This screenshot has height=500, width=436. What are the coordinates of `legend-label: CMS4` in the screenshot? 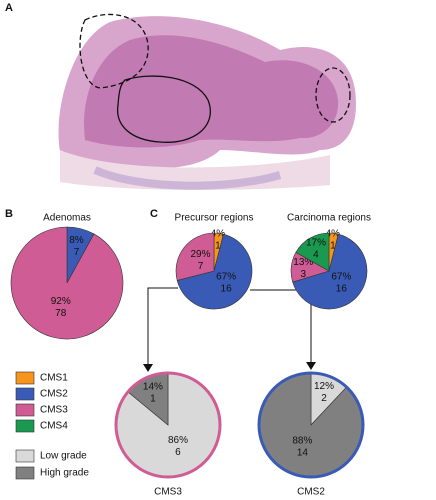 It's located at (54, 426).